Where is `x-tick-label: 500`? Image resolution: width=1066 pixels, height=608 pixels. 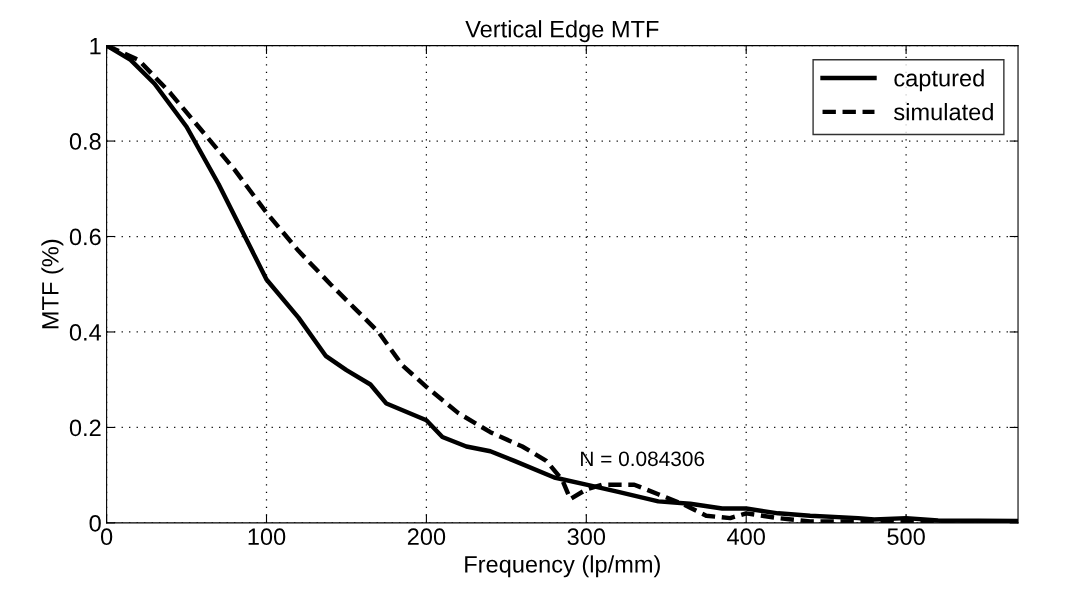
x-tick-label: 500 is located at coordinates (906, 537).